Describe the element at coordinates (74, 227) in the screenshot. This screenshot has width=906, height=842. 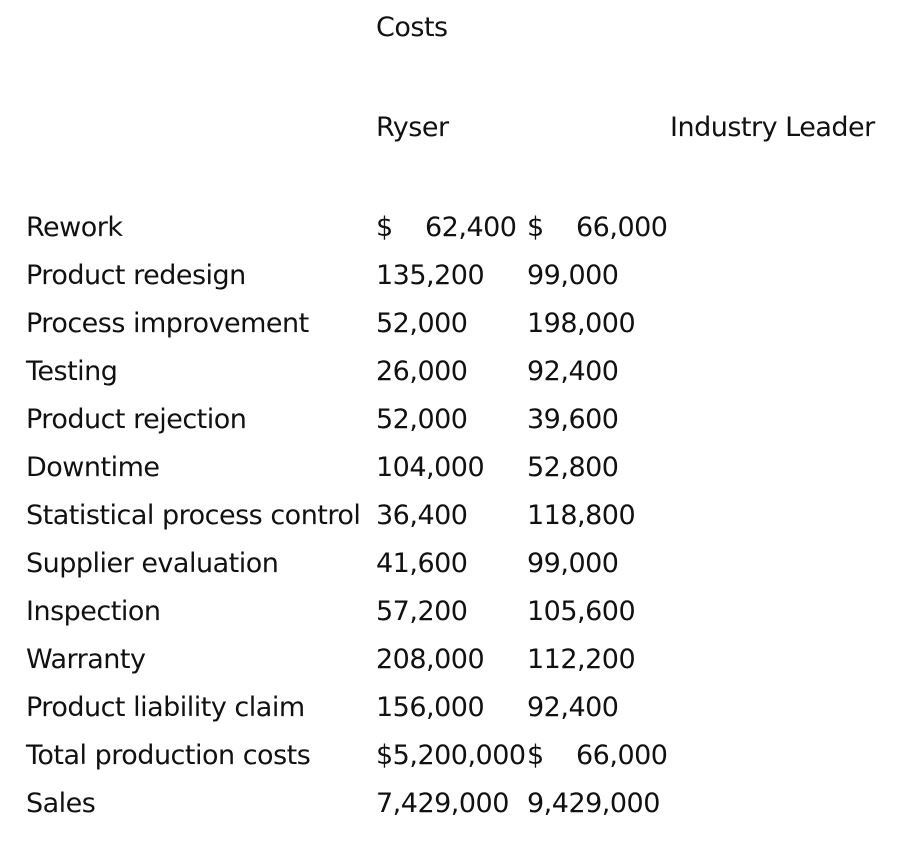
I see `row-label: Rework` at that location.